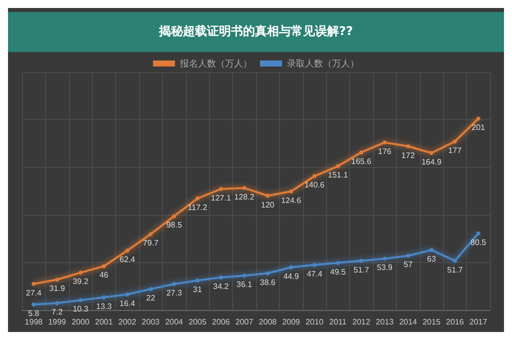 Image resolution: width=512 pixels, height=340 pixels. What do you see at coordinates (315, 185) in the screenshot?
I see `data-label: 140.6` at bounding box center [315, 185].